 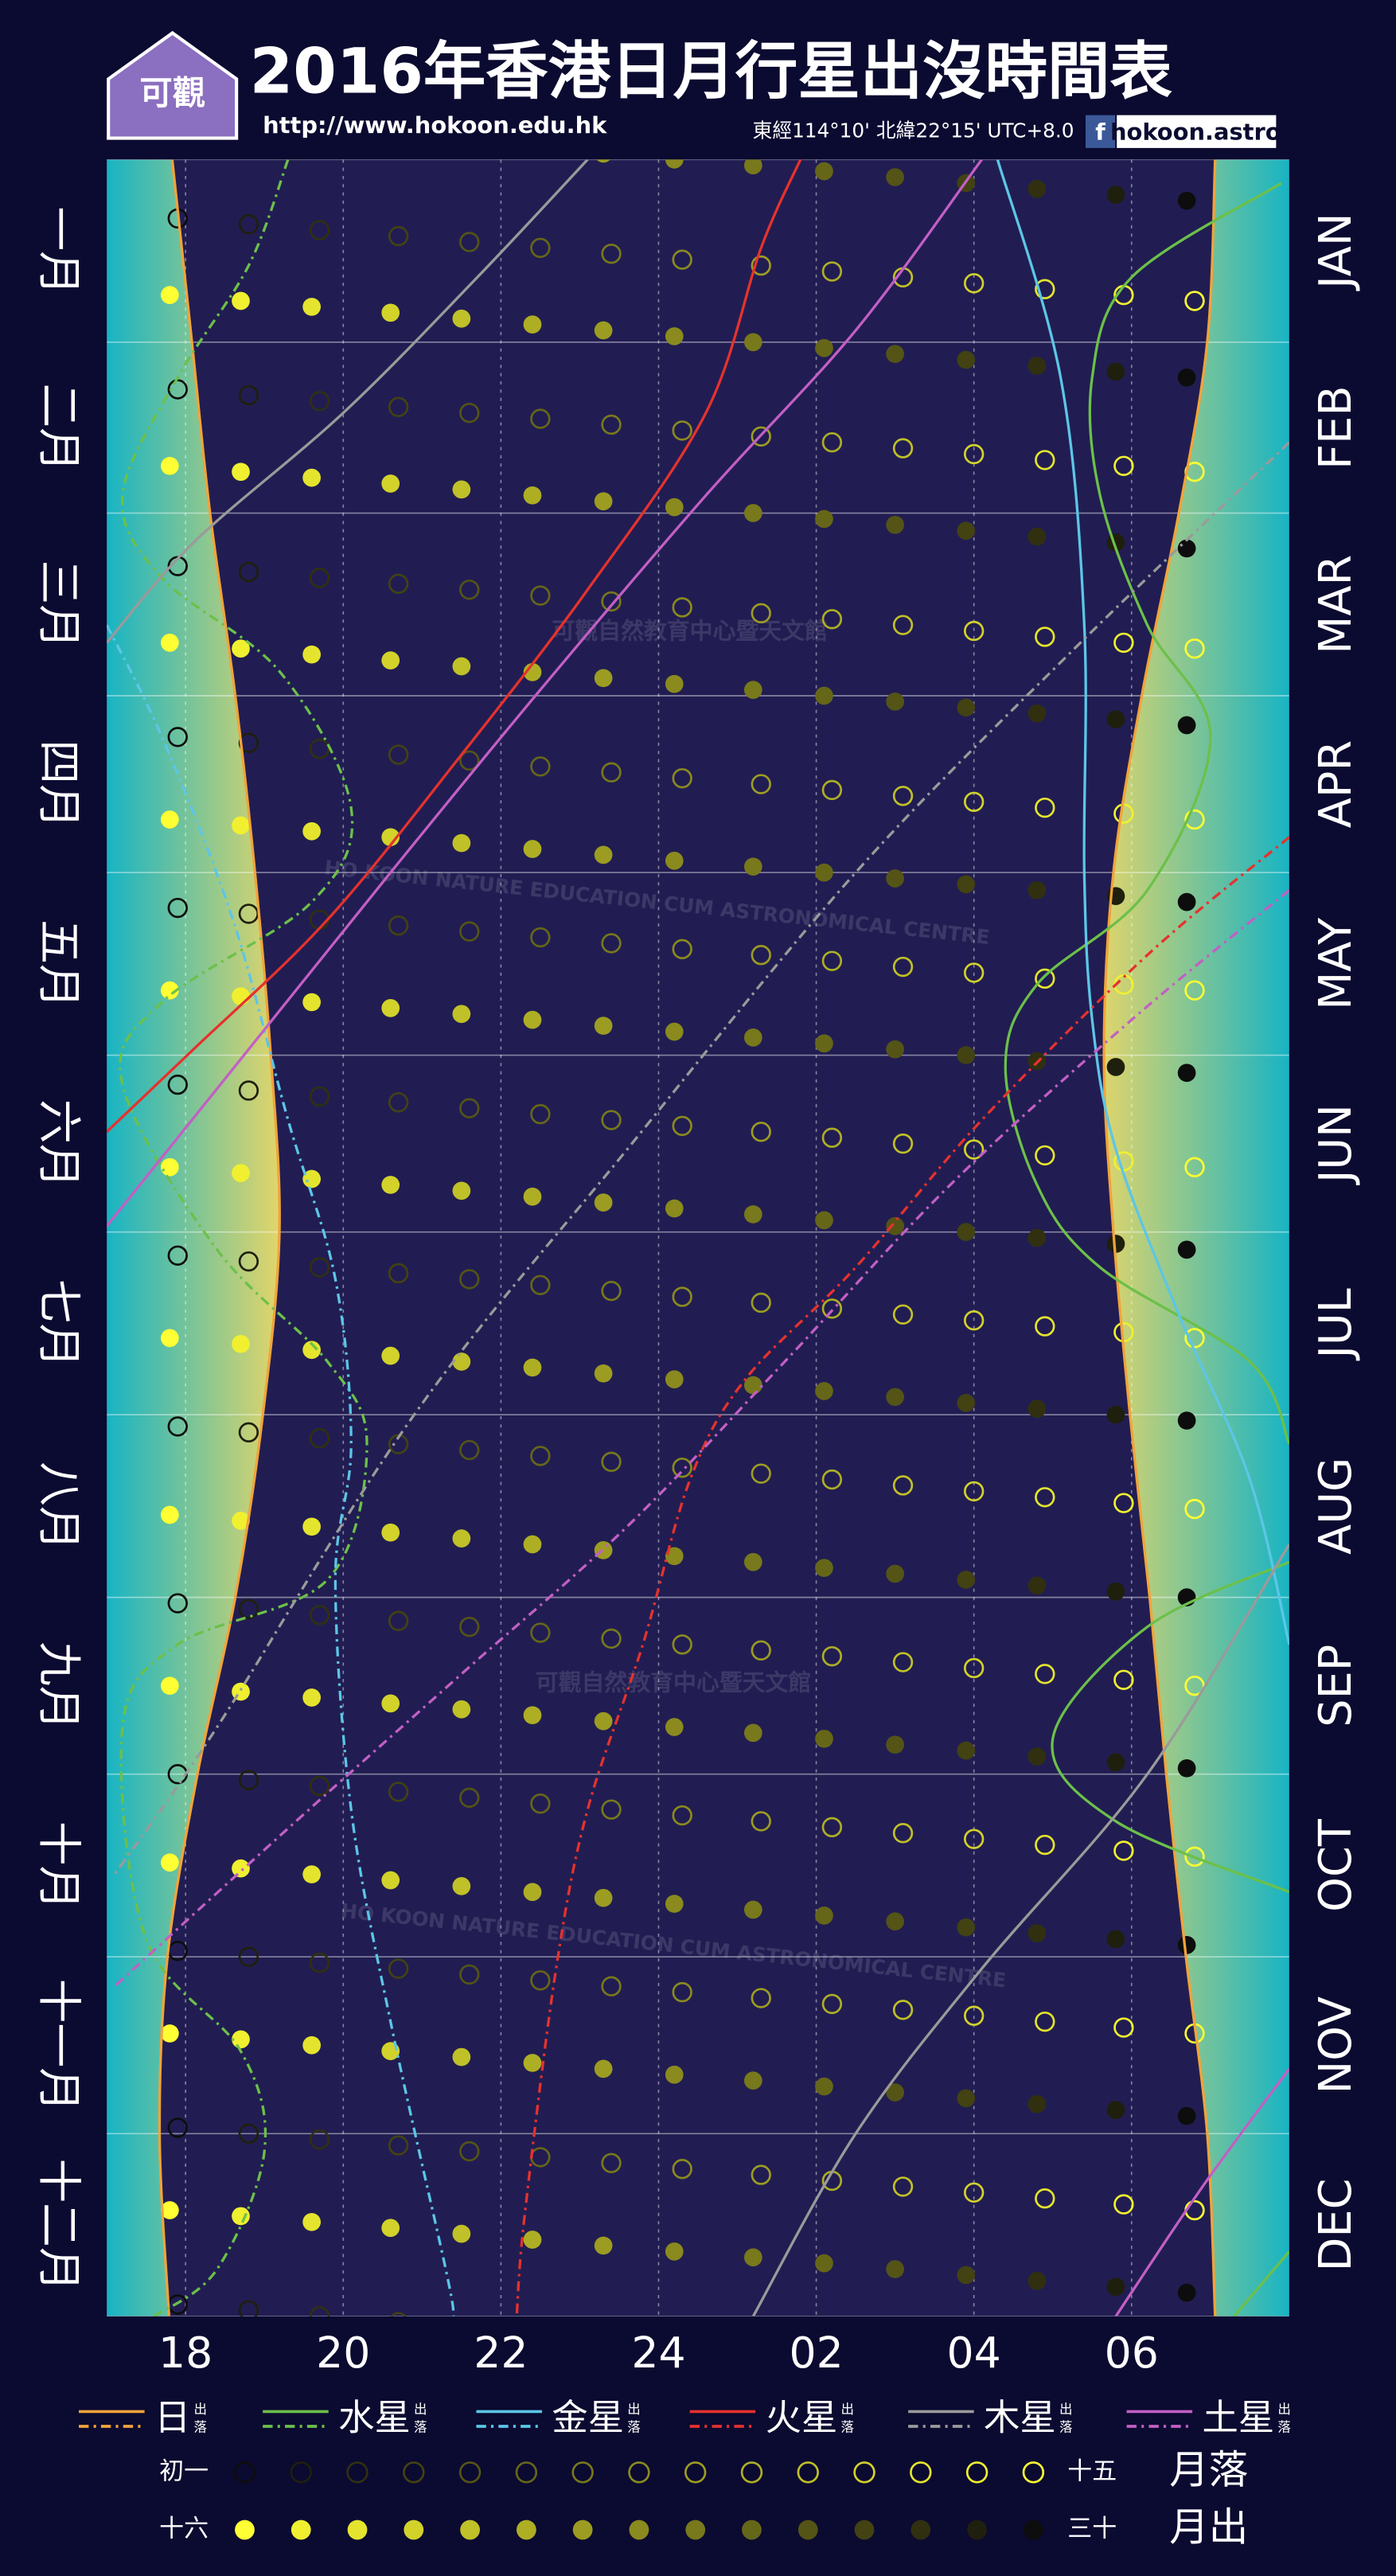 What do you see at coordinates (1336, 1865) in the screenshot?
I see `month-label-en: OCT` at bounding box center [1336, 1865].